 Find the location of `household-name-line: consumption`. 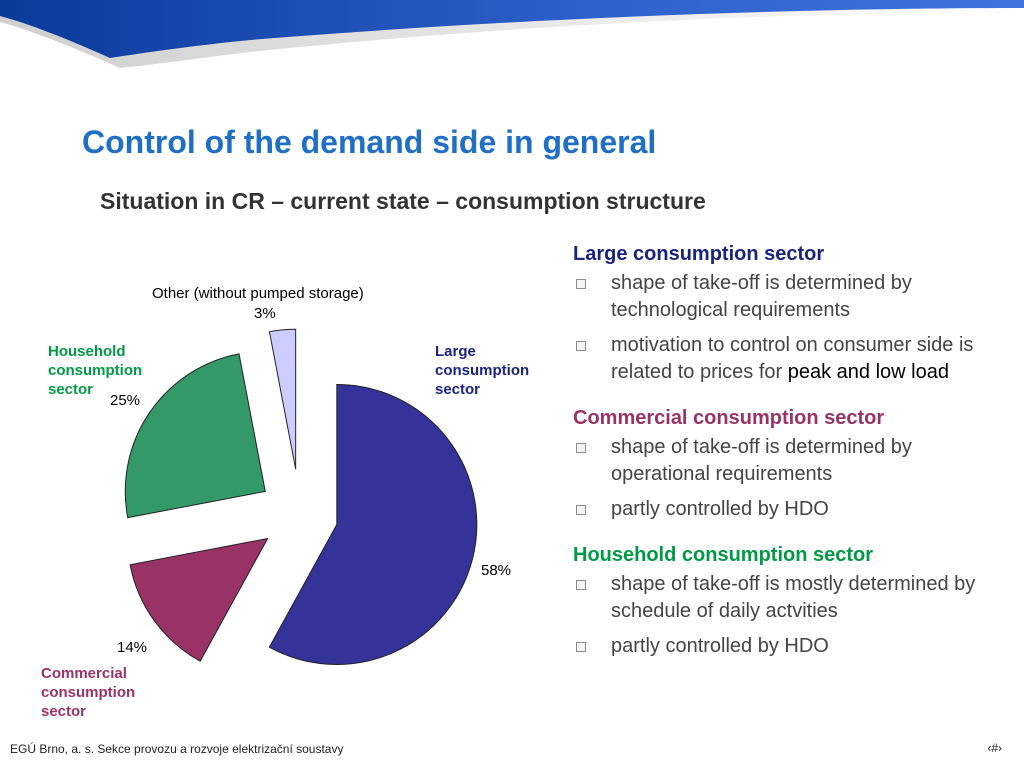

household-name-line: consumption is located at coordinates (95, 370).